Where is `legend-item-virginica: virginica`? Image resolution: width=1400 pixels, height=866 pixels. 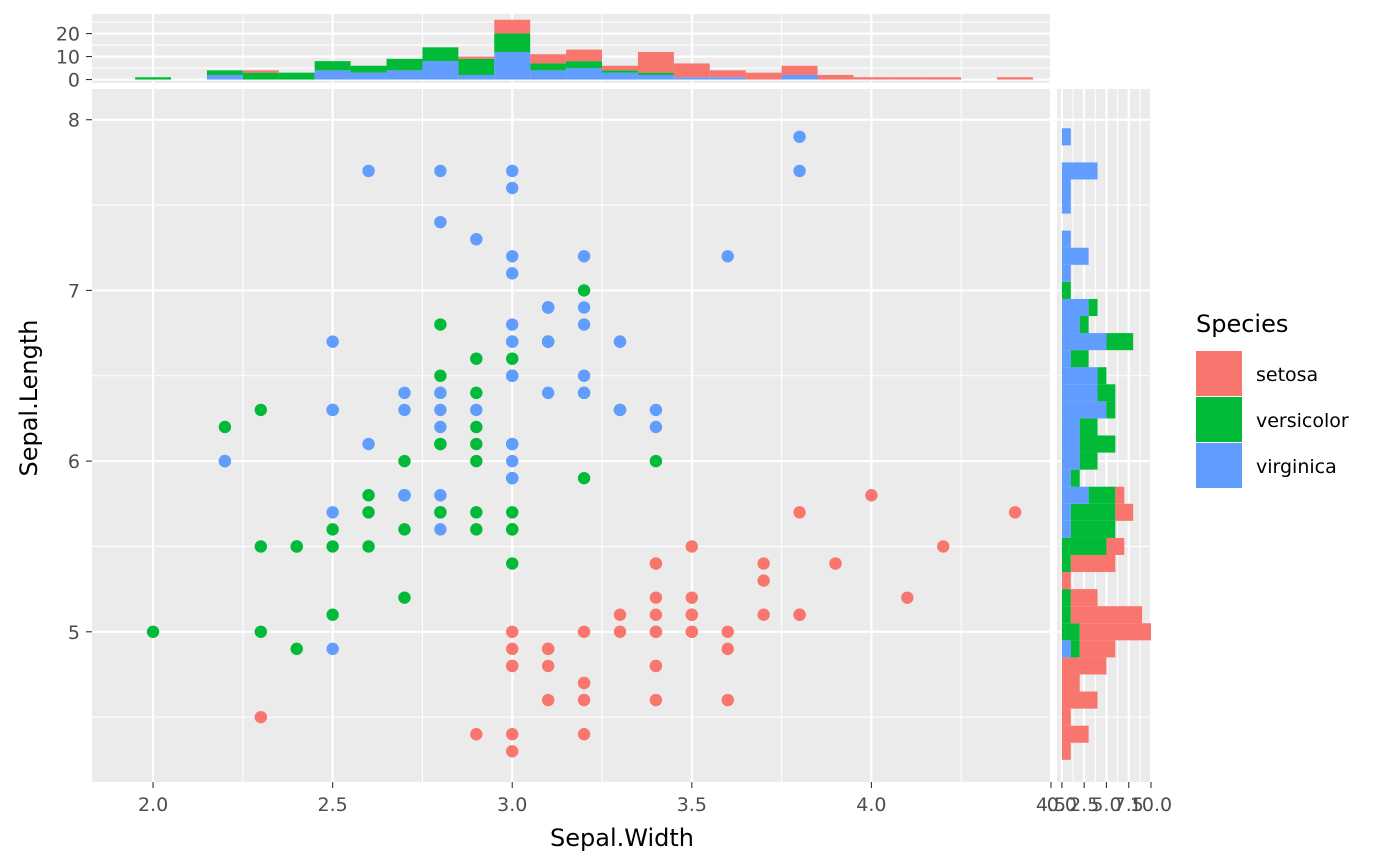
legend-item-virginica: virginica is located at coordinates (1266, 465).